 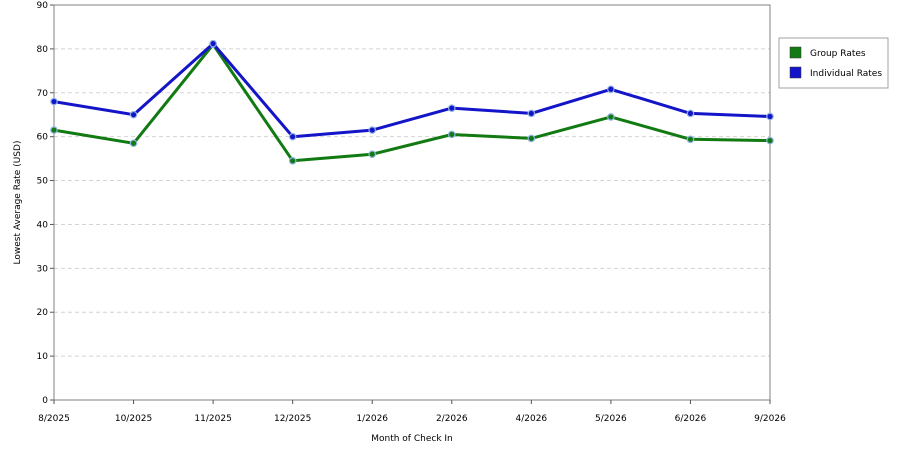 What do you see at coordinates (838, 54) in the screenshot?
I see `legend-label: Group Rates` at bounding box center [838, 54].